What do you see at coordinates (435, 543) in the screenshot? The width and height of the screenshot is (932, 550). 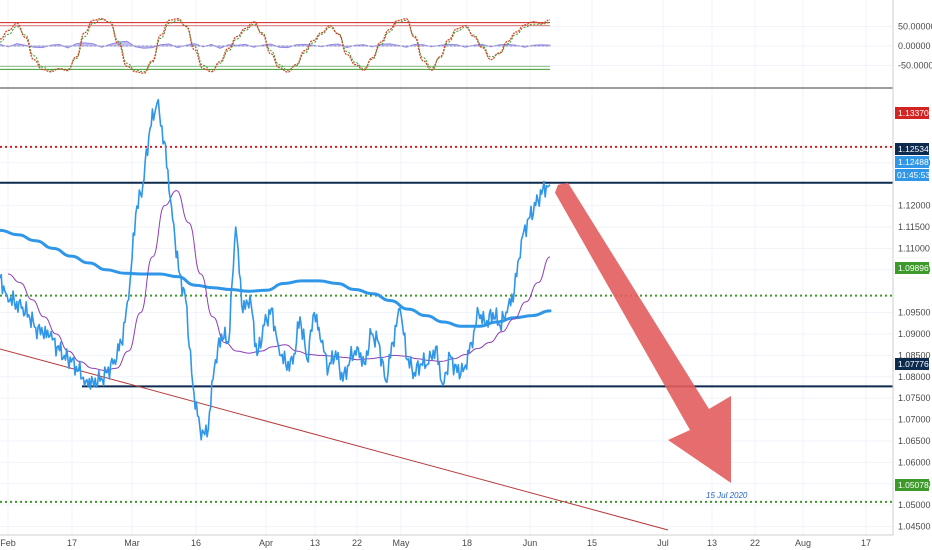 I see `time-axis: Feb 17 Mar 16 Apr 13 22 May 18 Jun 15 Jul 13 22 Aug 17` at bounding box center [435, 543].